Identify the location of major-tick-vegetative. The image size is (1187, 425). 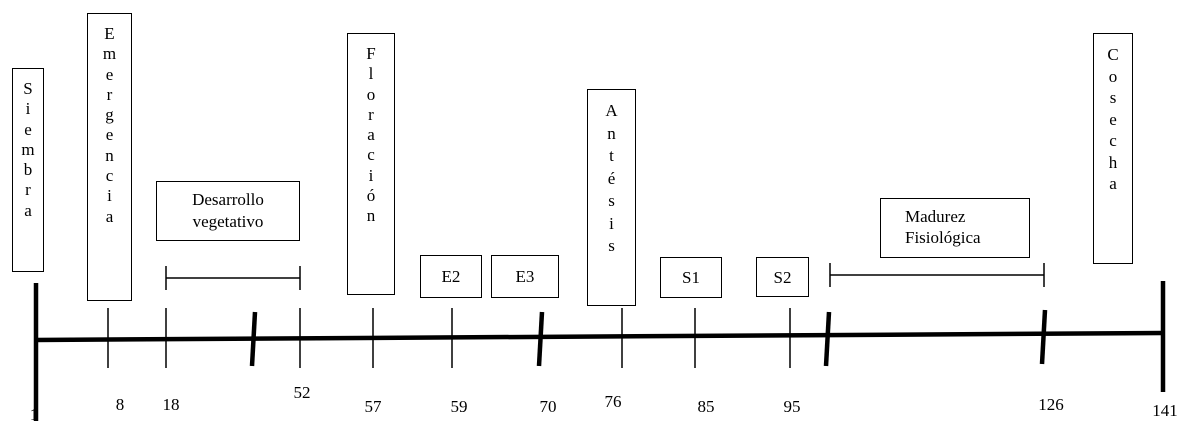
(253, 339).